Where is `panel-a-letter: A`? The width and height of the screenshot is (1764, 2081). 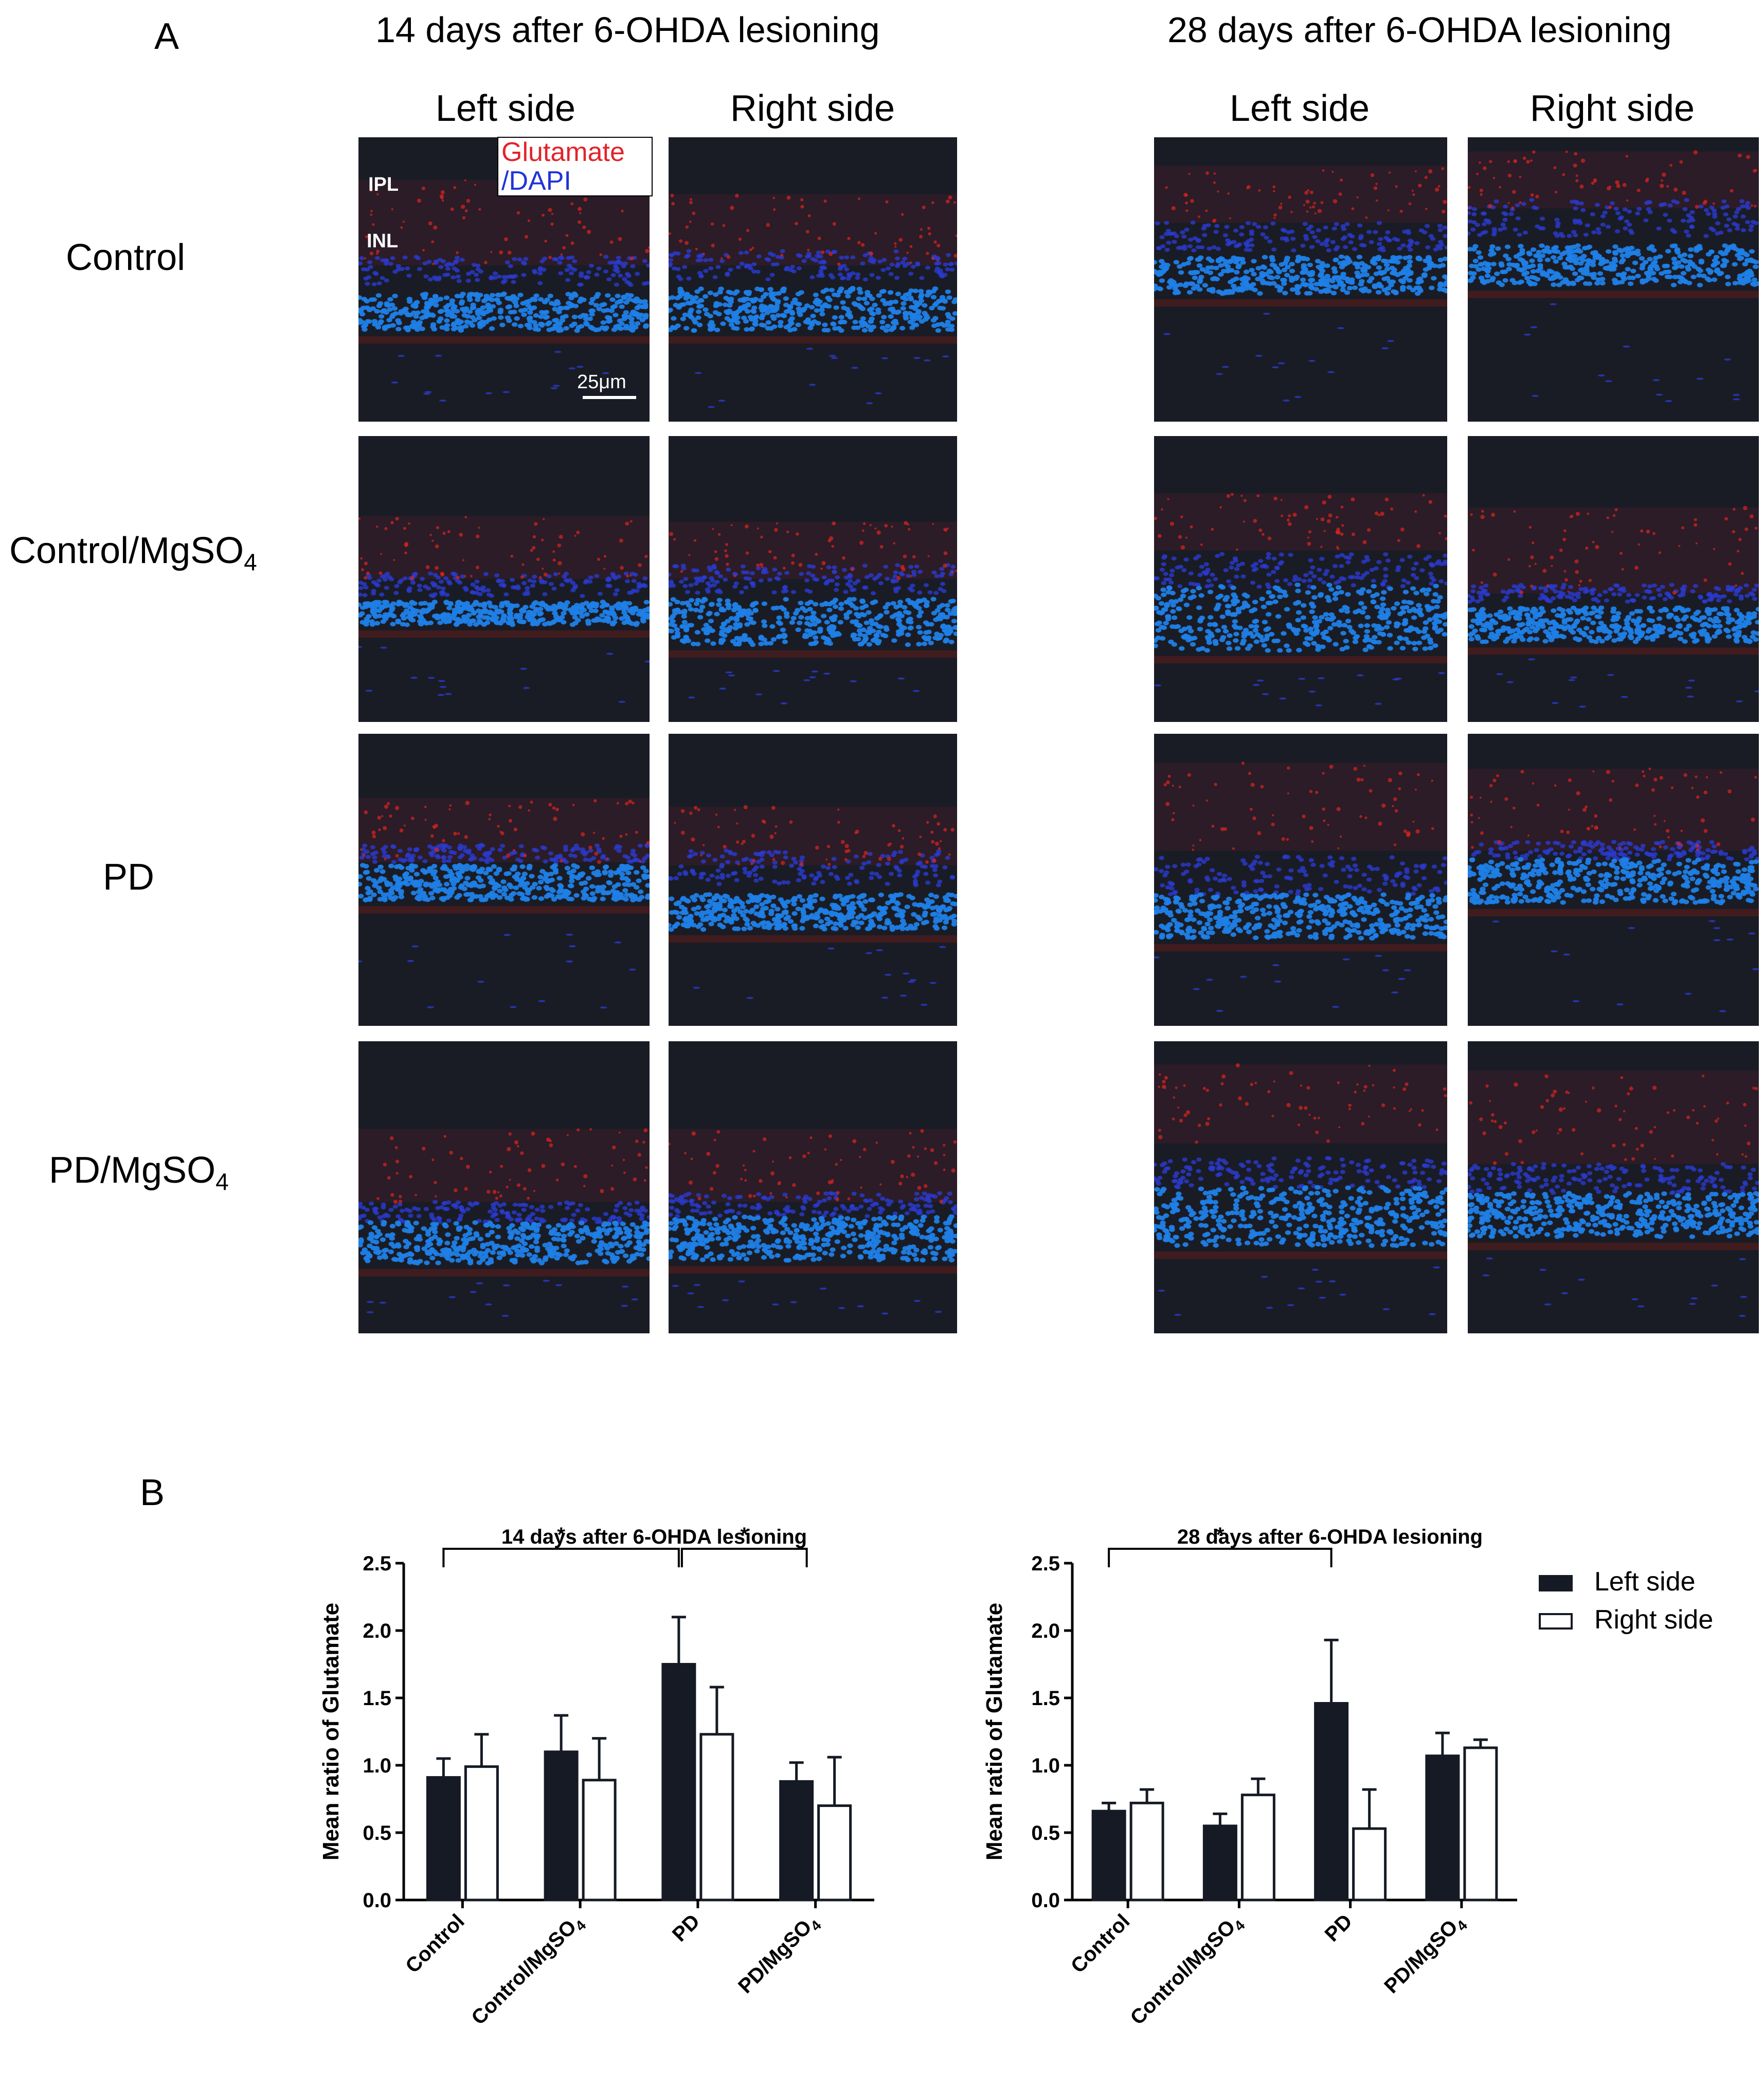
panel-a-letter: A is located at coordinates (166, 36).